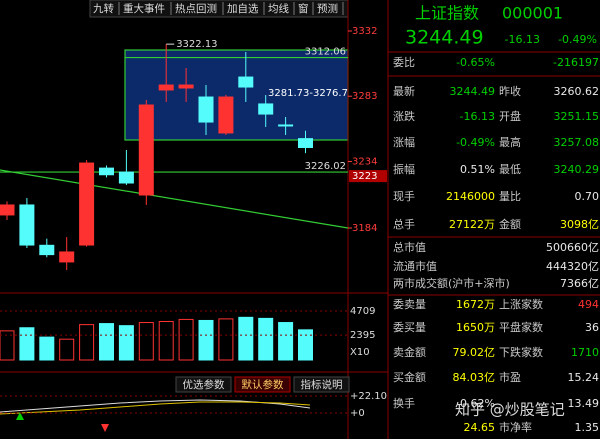 This screenshot has height=439, width=600. Describe the element at coordinates (404, 142) in the screenshot. I see `row-label: 涨幅` at that location.